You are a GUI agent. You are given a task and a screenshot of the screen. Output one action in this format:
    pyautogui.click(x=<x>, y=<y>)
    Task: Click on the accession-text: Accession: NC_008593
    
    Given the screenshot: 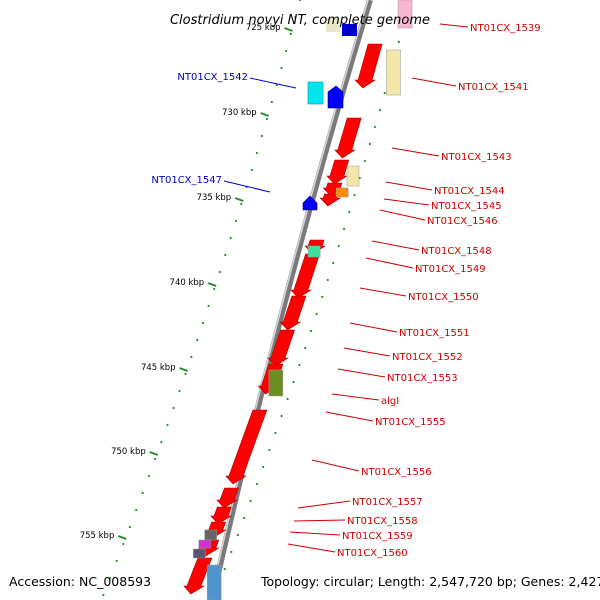 What is the action you would take?
    pyautogui.click(x=80, y=581)
    